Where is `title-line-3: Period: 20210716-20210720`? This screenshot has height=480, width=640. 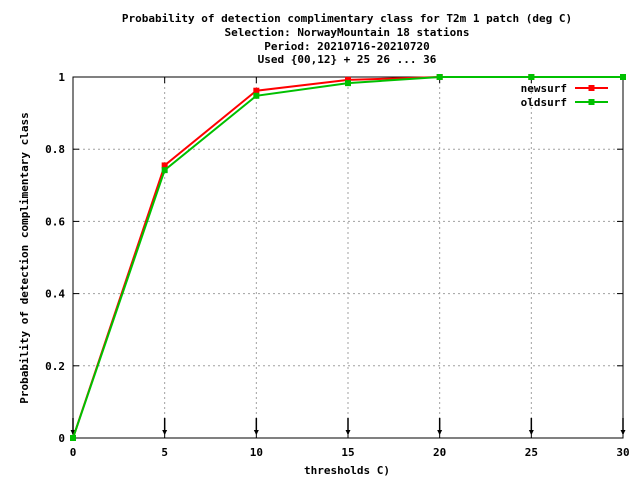 title-line-3: Period: 20210716-20210720 is located at coordinates (347, 46).